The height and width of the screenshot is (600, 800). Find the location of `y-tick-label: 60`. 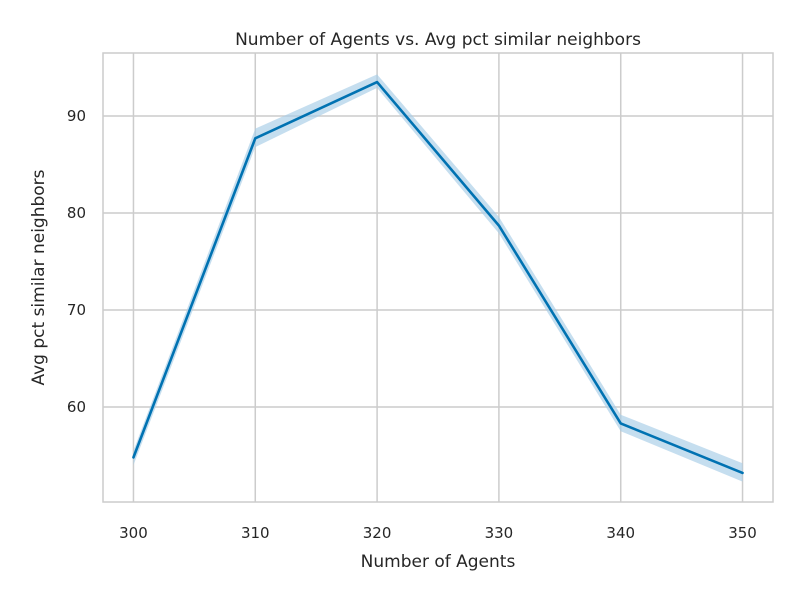

y-tick-label: 60 is located at coordinates (76, 407).